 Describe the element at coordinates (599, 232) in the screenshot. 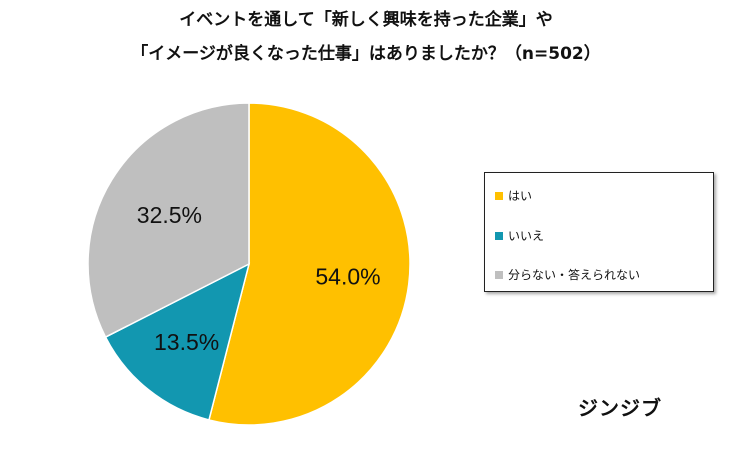

I see `chart-legend: はい いいえ 分らない・答えられない` at that location.